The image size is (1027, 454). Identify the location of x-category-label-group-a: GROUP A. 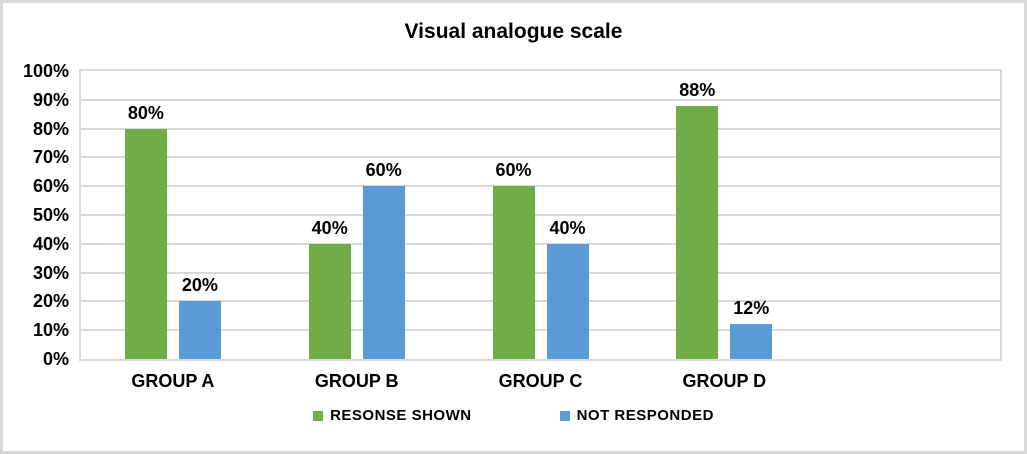
(173, 381).